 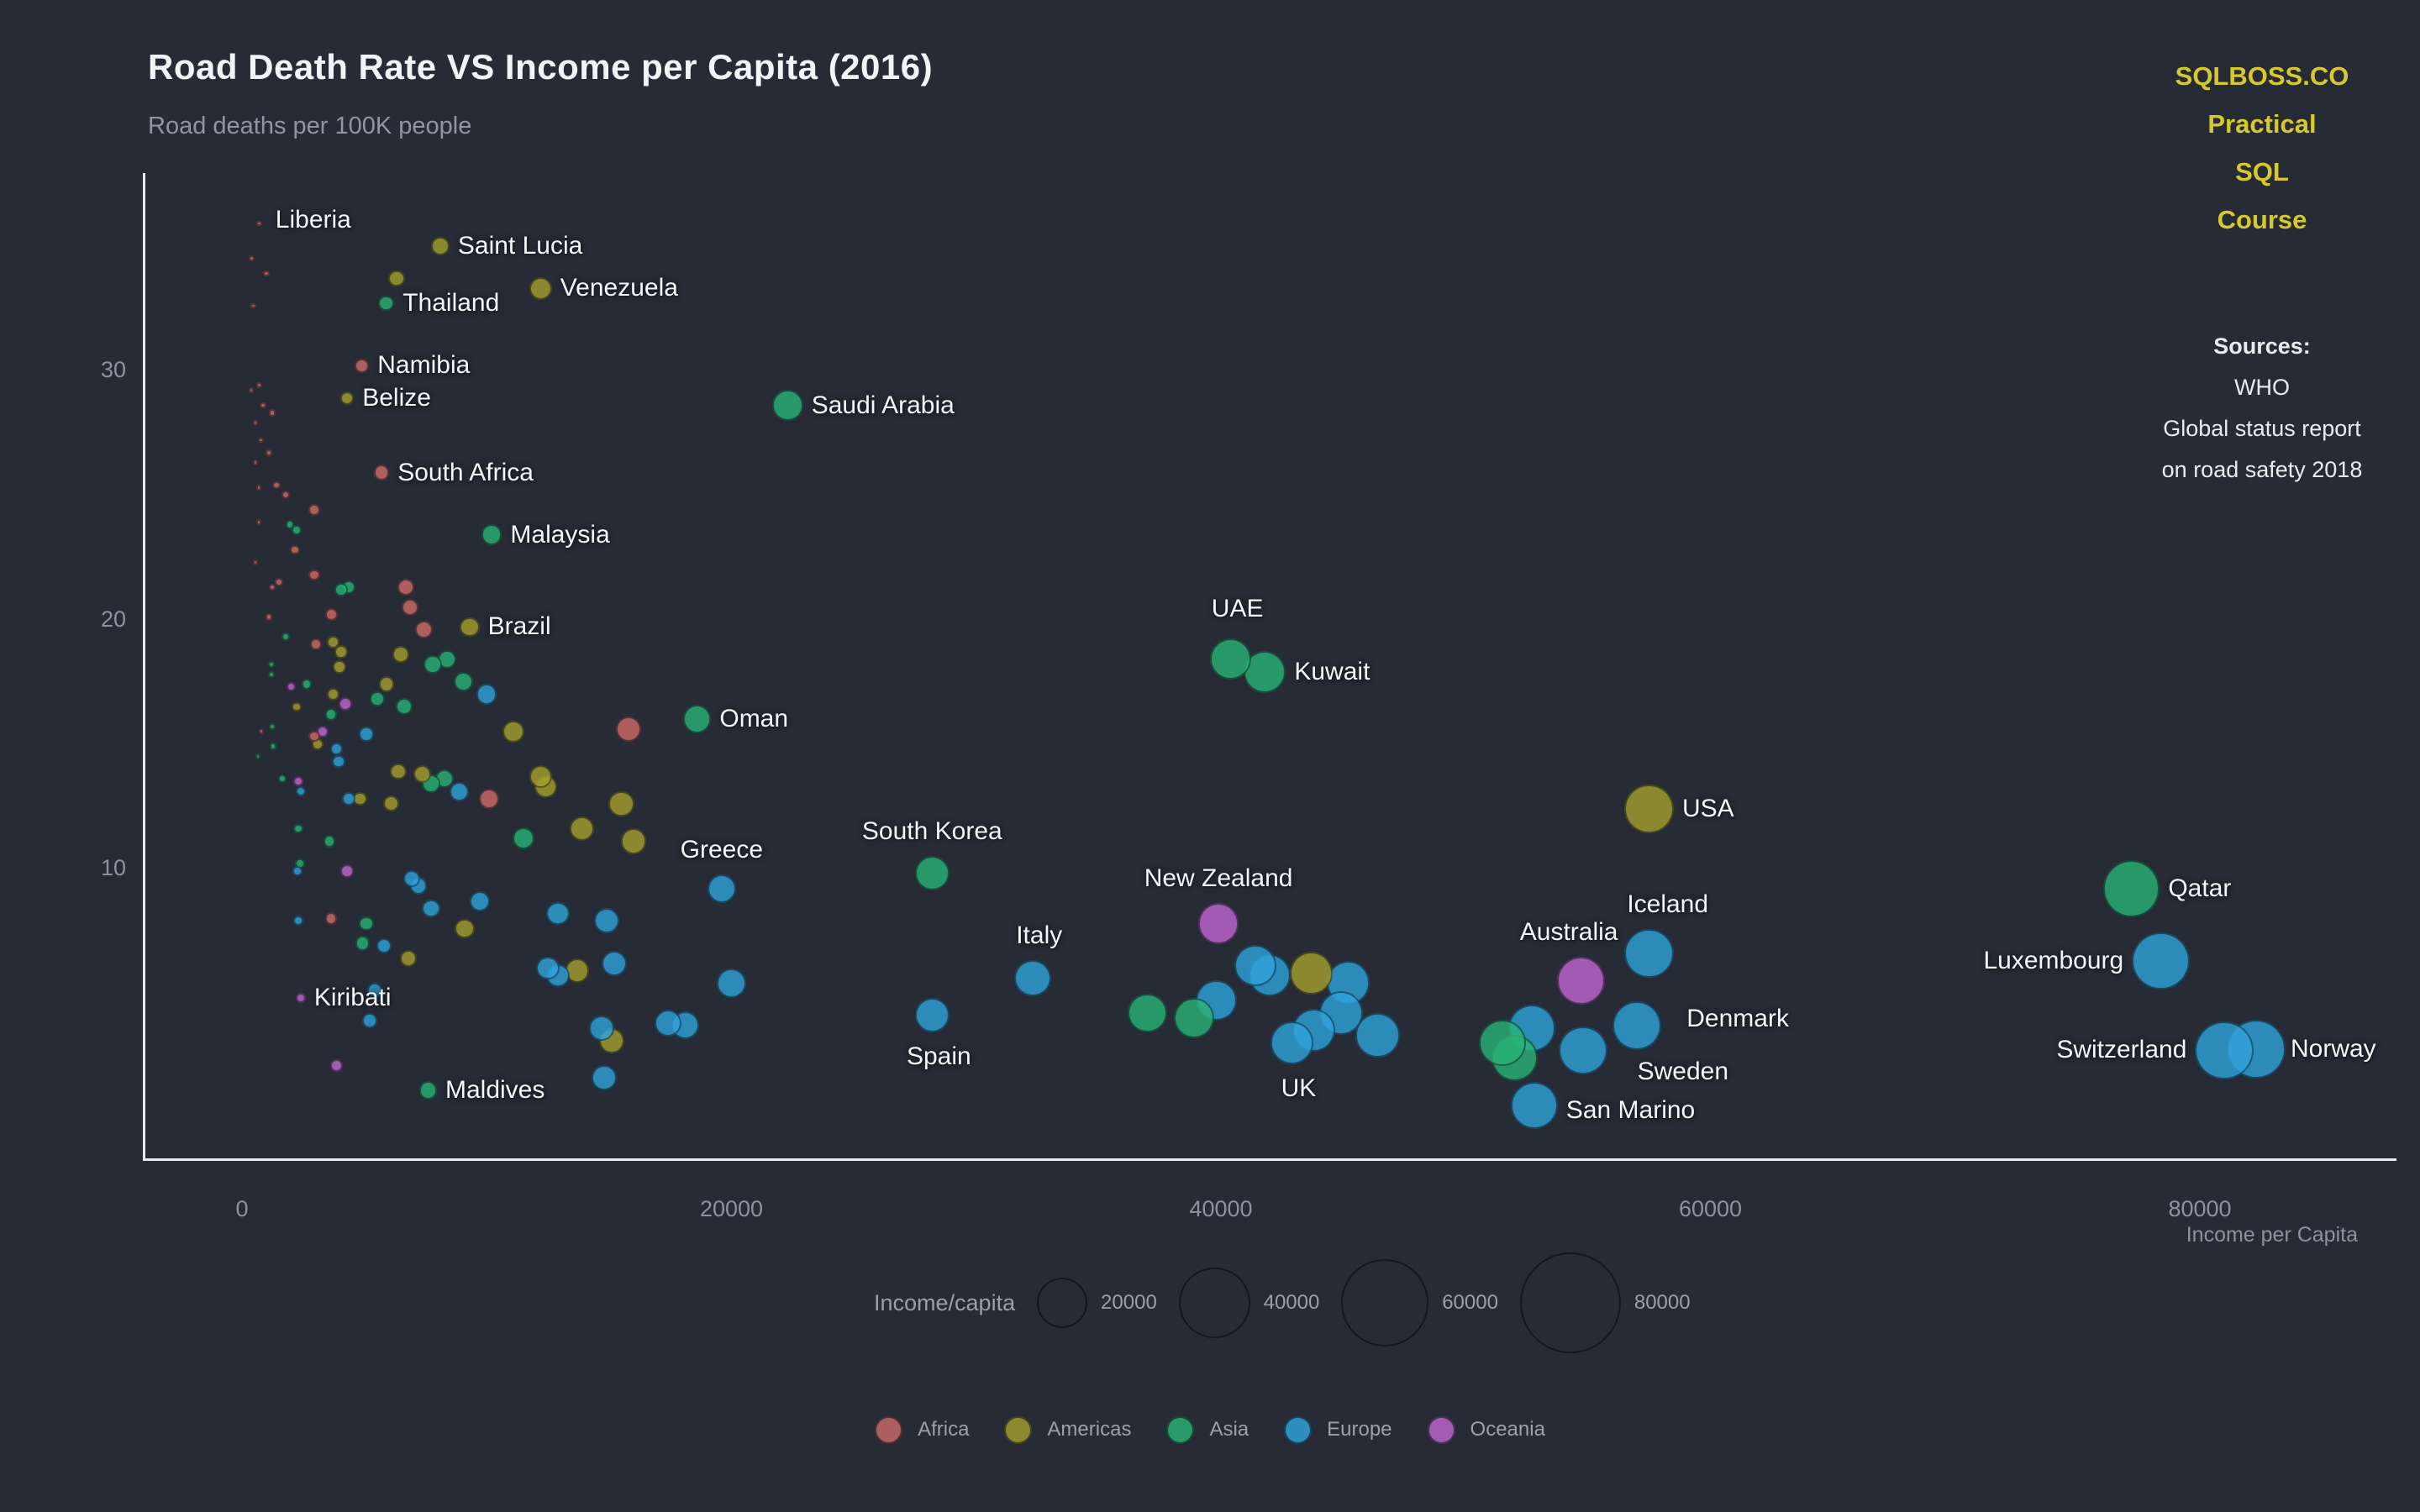 I want to click on bubble-namibia, so click(x=362, y=365).